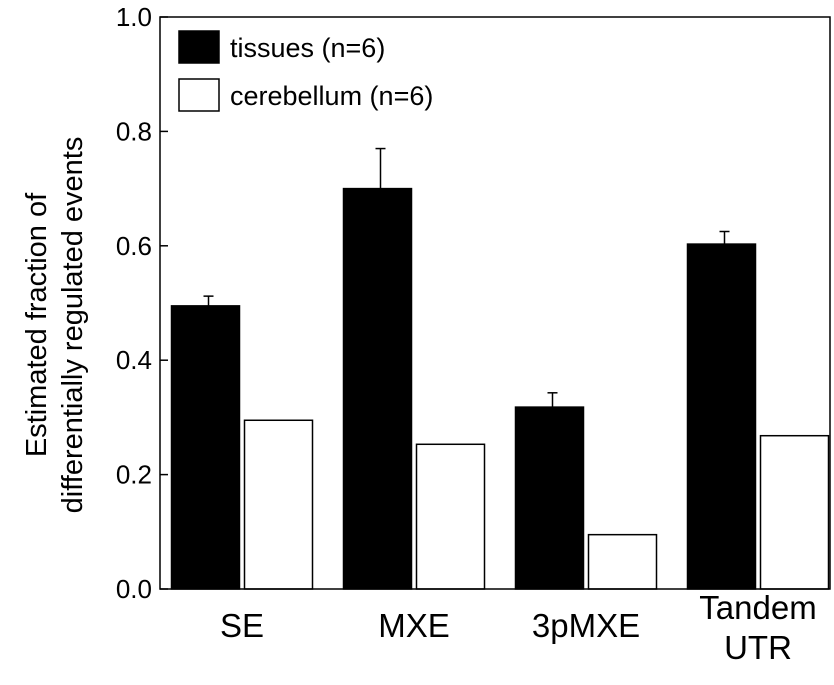  I want to click on x-tick-label: UTR, so click(758, 647).